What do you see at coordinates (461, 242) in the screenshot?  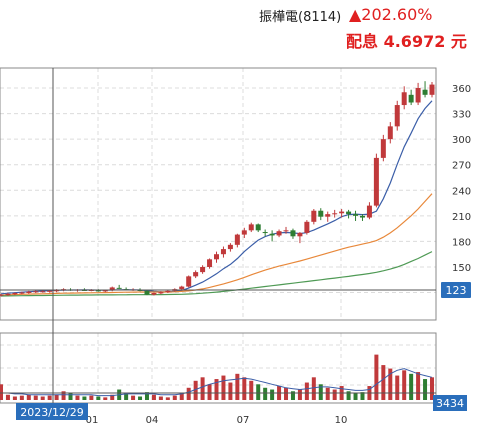 I see `price-tick-label: 180` at bounding box center [461, 242].